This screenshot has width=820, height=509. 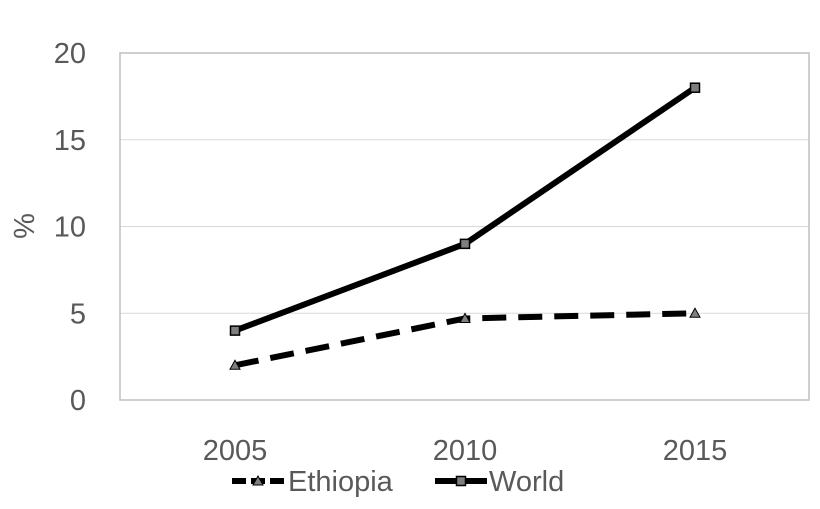 I want to click on legend-item-ethiopia: Ethiopia, so click(x=313, y=482).